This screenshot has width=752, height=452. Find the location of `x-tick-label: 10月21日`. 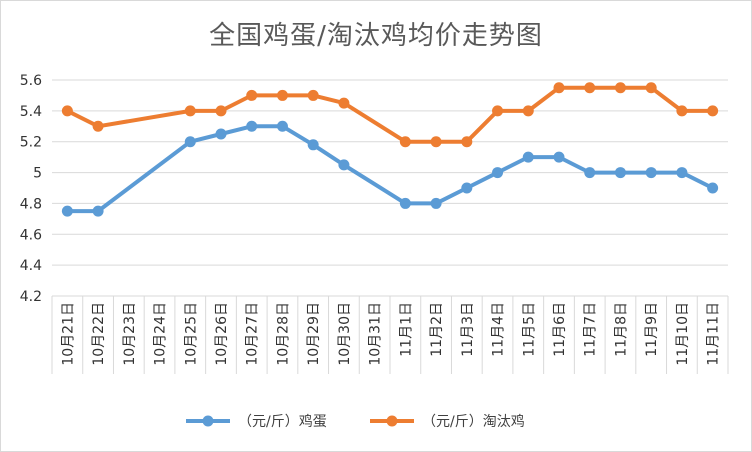

x-tick-label: 10月21日 is located at coordinates (68, 334).